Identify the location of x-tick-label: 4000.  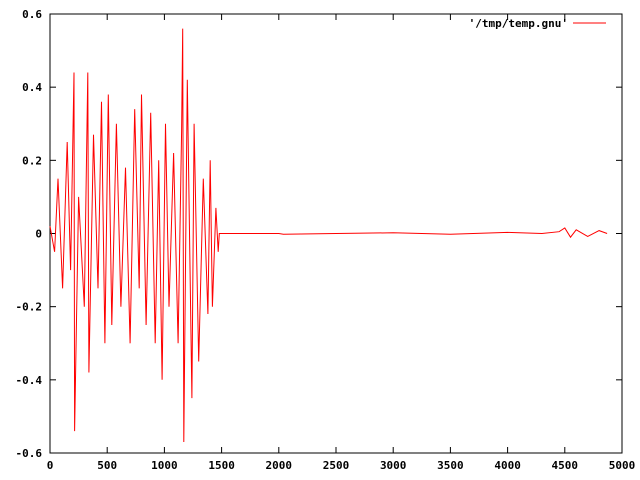
(507, 465).